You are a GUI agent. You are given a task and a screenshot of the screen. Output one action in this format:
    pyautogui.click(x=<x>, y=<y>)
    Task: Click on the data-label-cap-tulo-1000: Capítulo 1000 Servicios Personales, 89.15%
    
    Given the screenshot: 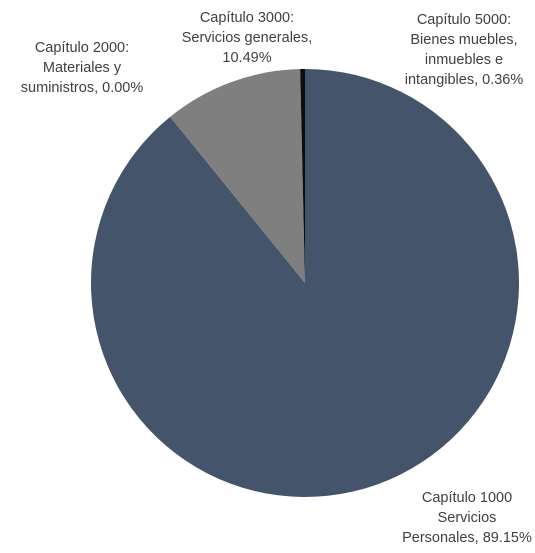 What is the action you would take?
    pyautogui.click(x=467, y=518)
    